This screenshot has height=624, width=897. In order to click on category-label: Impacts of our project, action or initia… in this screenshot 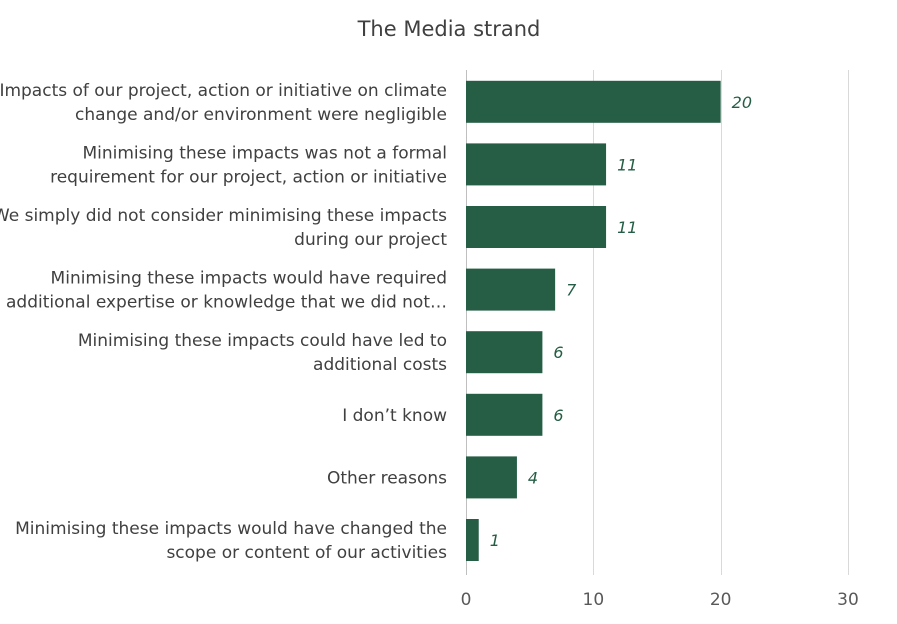, I will do `click(223, 103)`.